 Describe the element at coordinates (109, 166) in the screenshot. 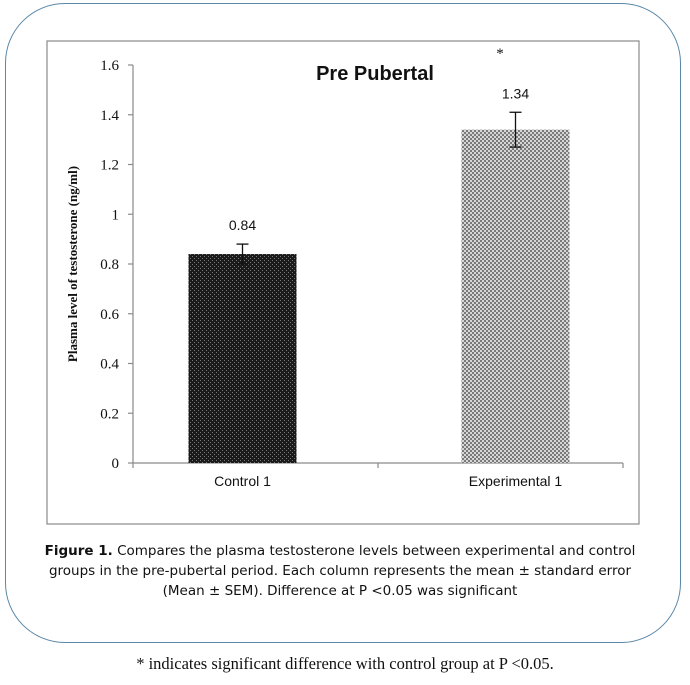

I see `y-tick-label: 1.2` at that location.